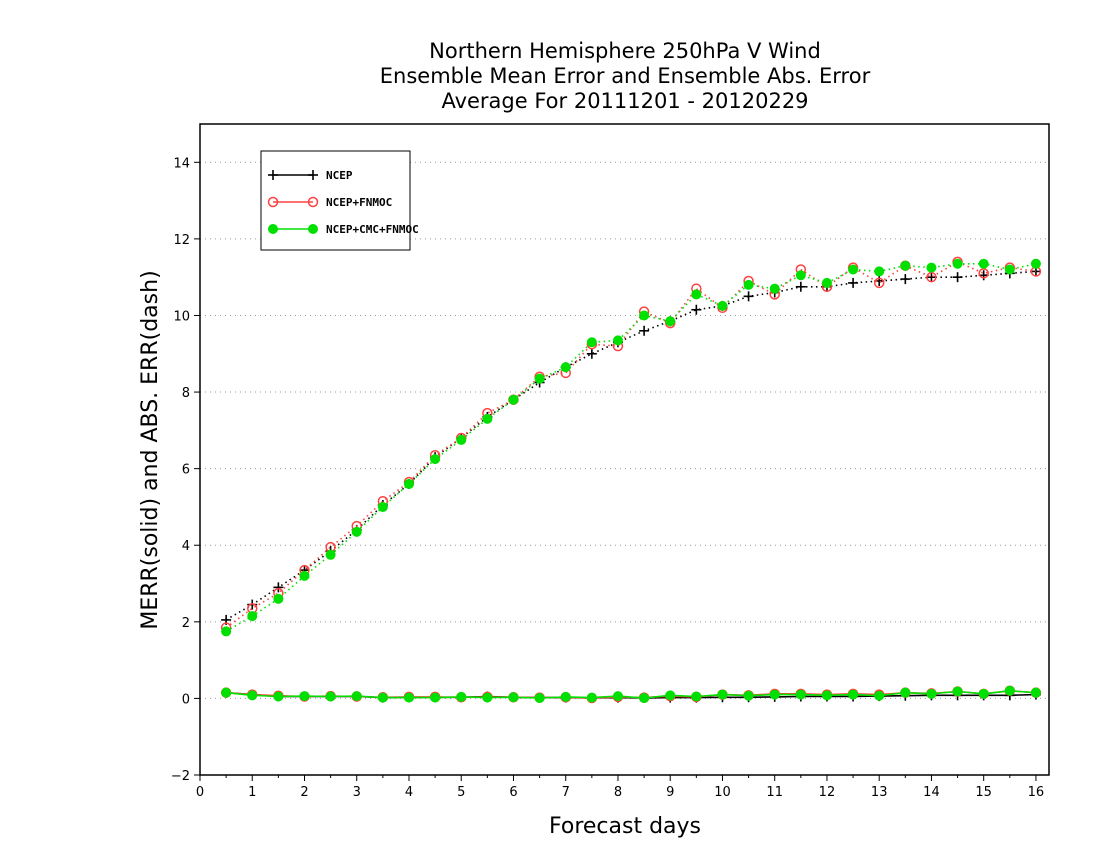  I want to click on legend-item: NCEP+CMC+FNMOC, so click(343, 229).